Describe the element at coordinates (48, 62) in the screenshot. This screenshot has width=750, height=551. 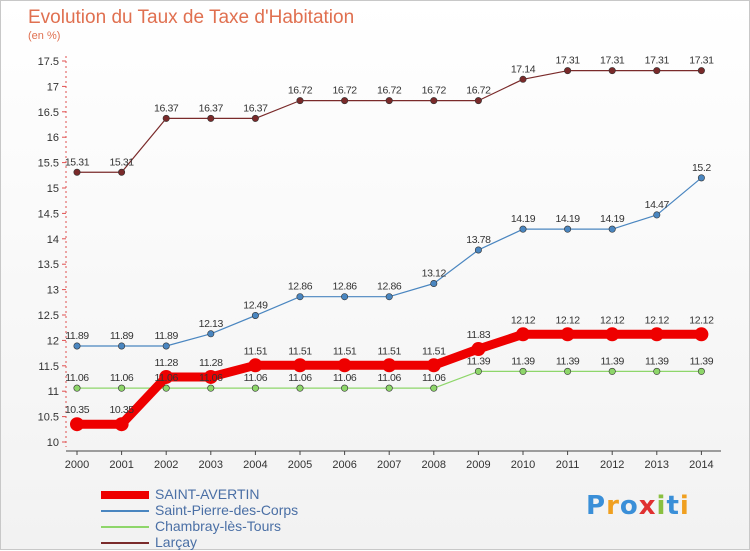
I see `y-tick-label: 17.5` at that location.